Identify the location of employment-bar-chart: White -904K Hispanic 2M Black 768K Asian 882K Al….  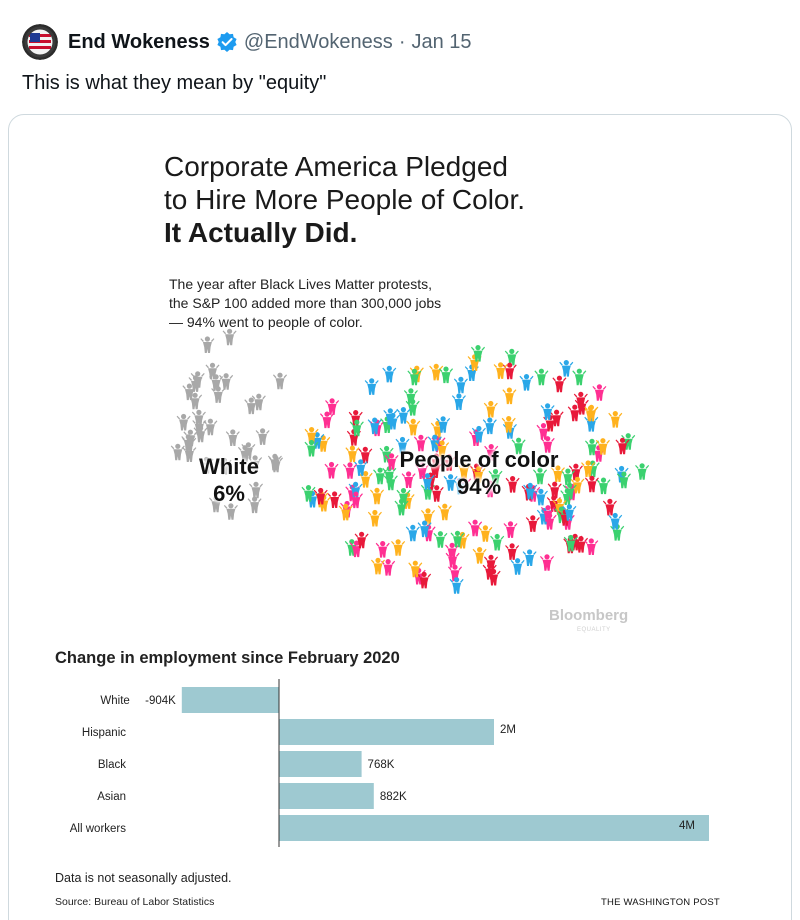
(389, 763).